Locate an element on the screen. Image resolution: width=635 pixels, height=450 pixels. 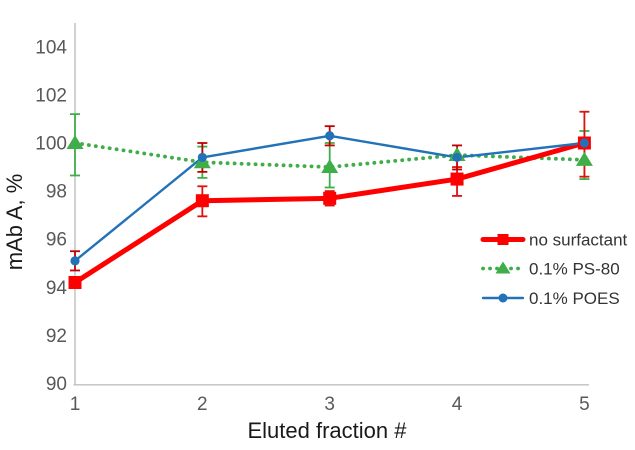
legend-label: no surfactant is located at coordinates (578, 240).